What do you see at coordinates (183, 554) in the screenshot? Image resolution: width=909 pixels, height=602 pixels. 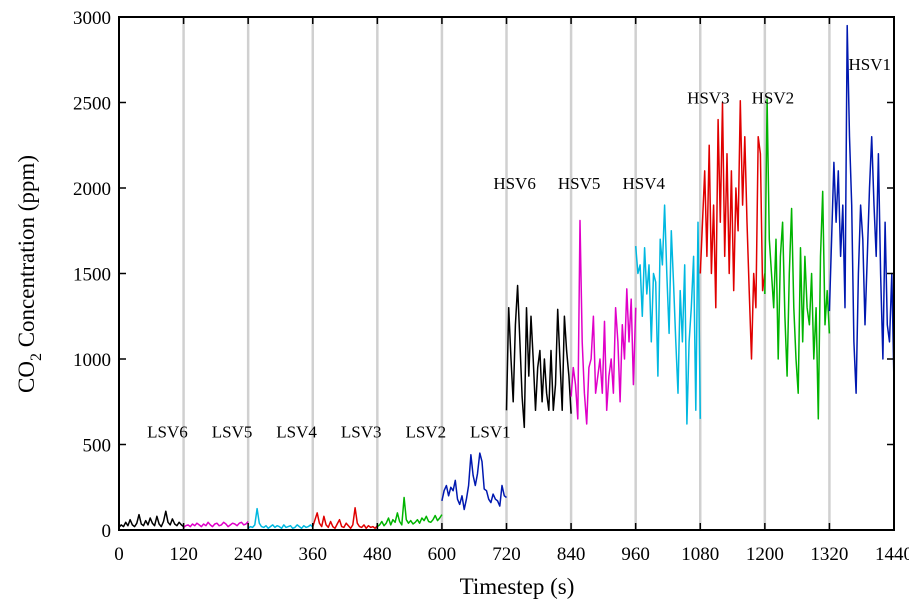 I see `x-tick-label: 120` at bounding box center [183, 554].